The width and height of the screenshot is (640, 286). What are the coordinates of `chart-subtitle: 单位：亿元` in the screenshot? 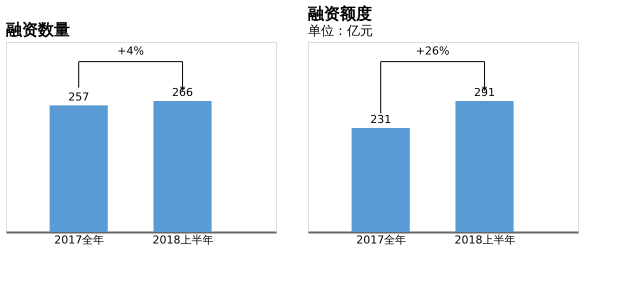 It's located at (340, 31).